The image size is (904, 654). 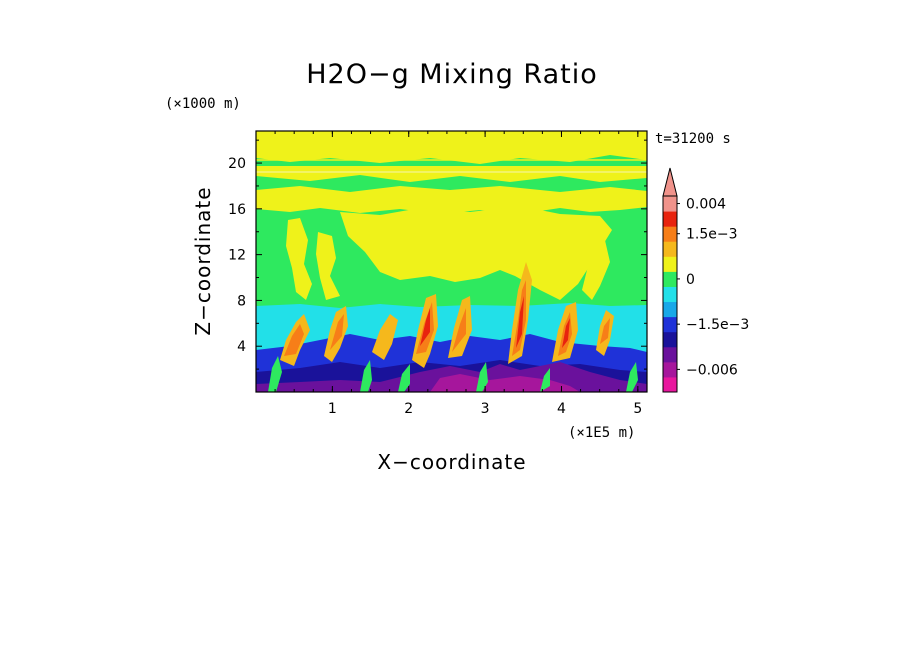 I want to click on colorbar-frame, so click(x=670, y=294).